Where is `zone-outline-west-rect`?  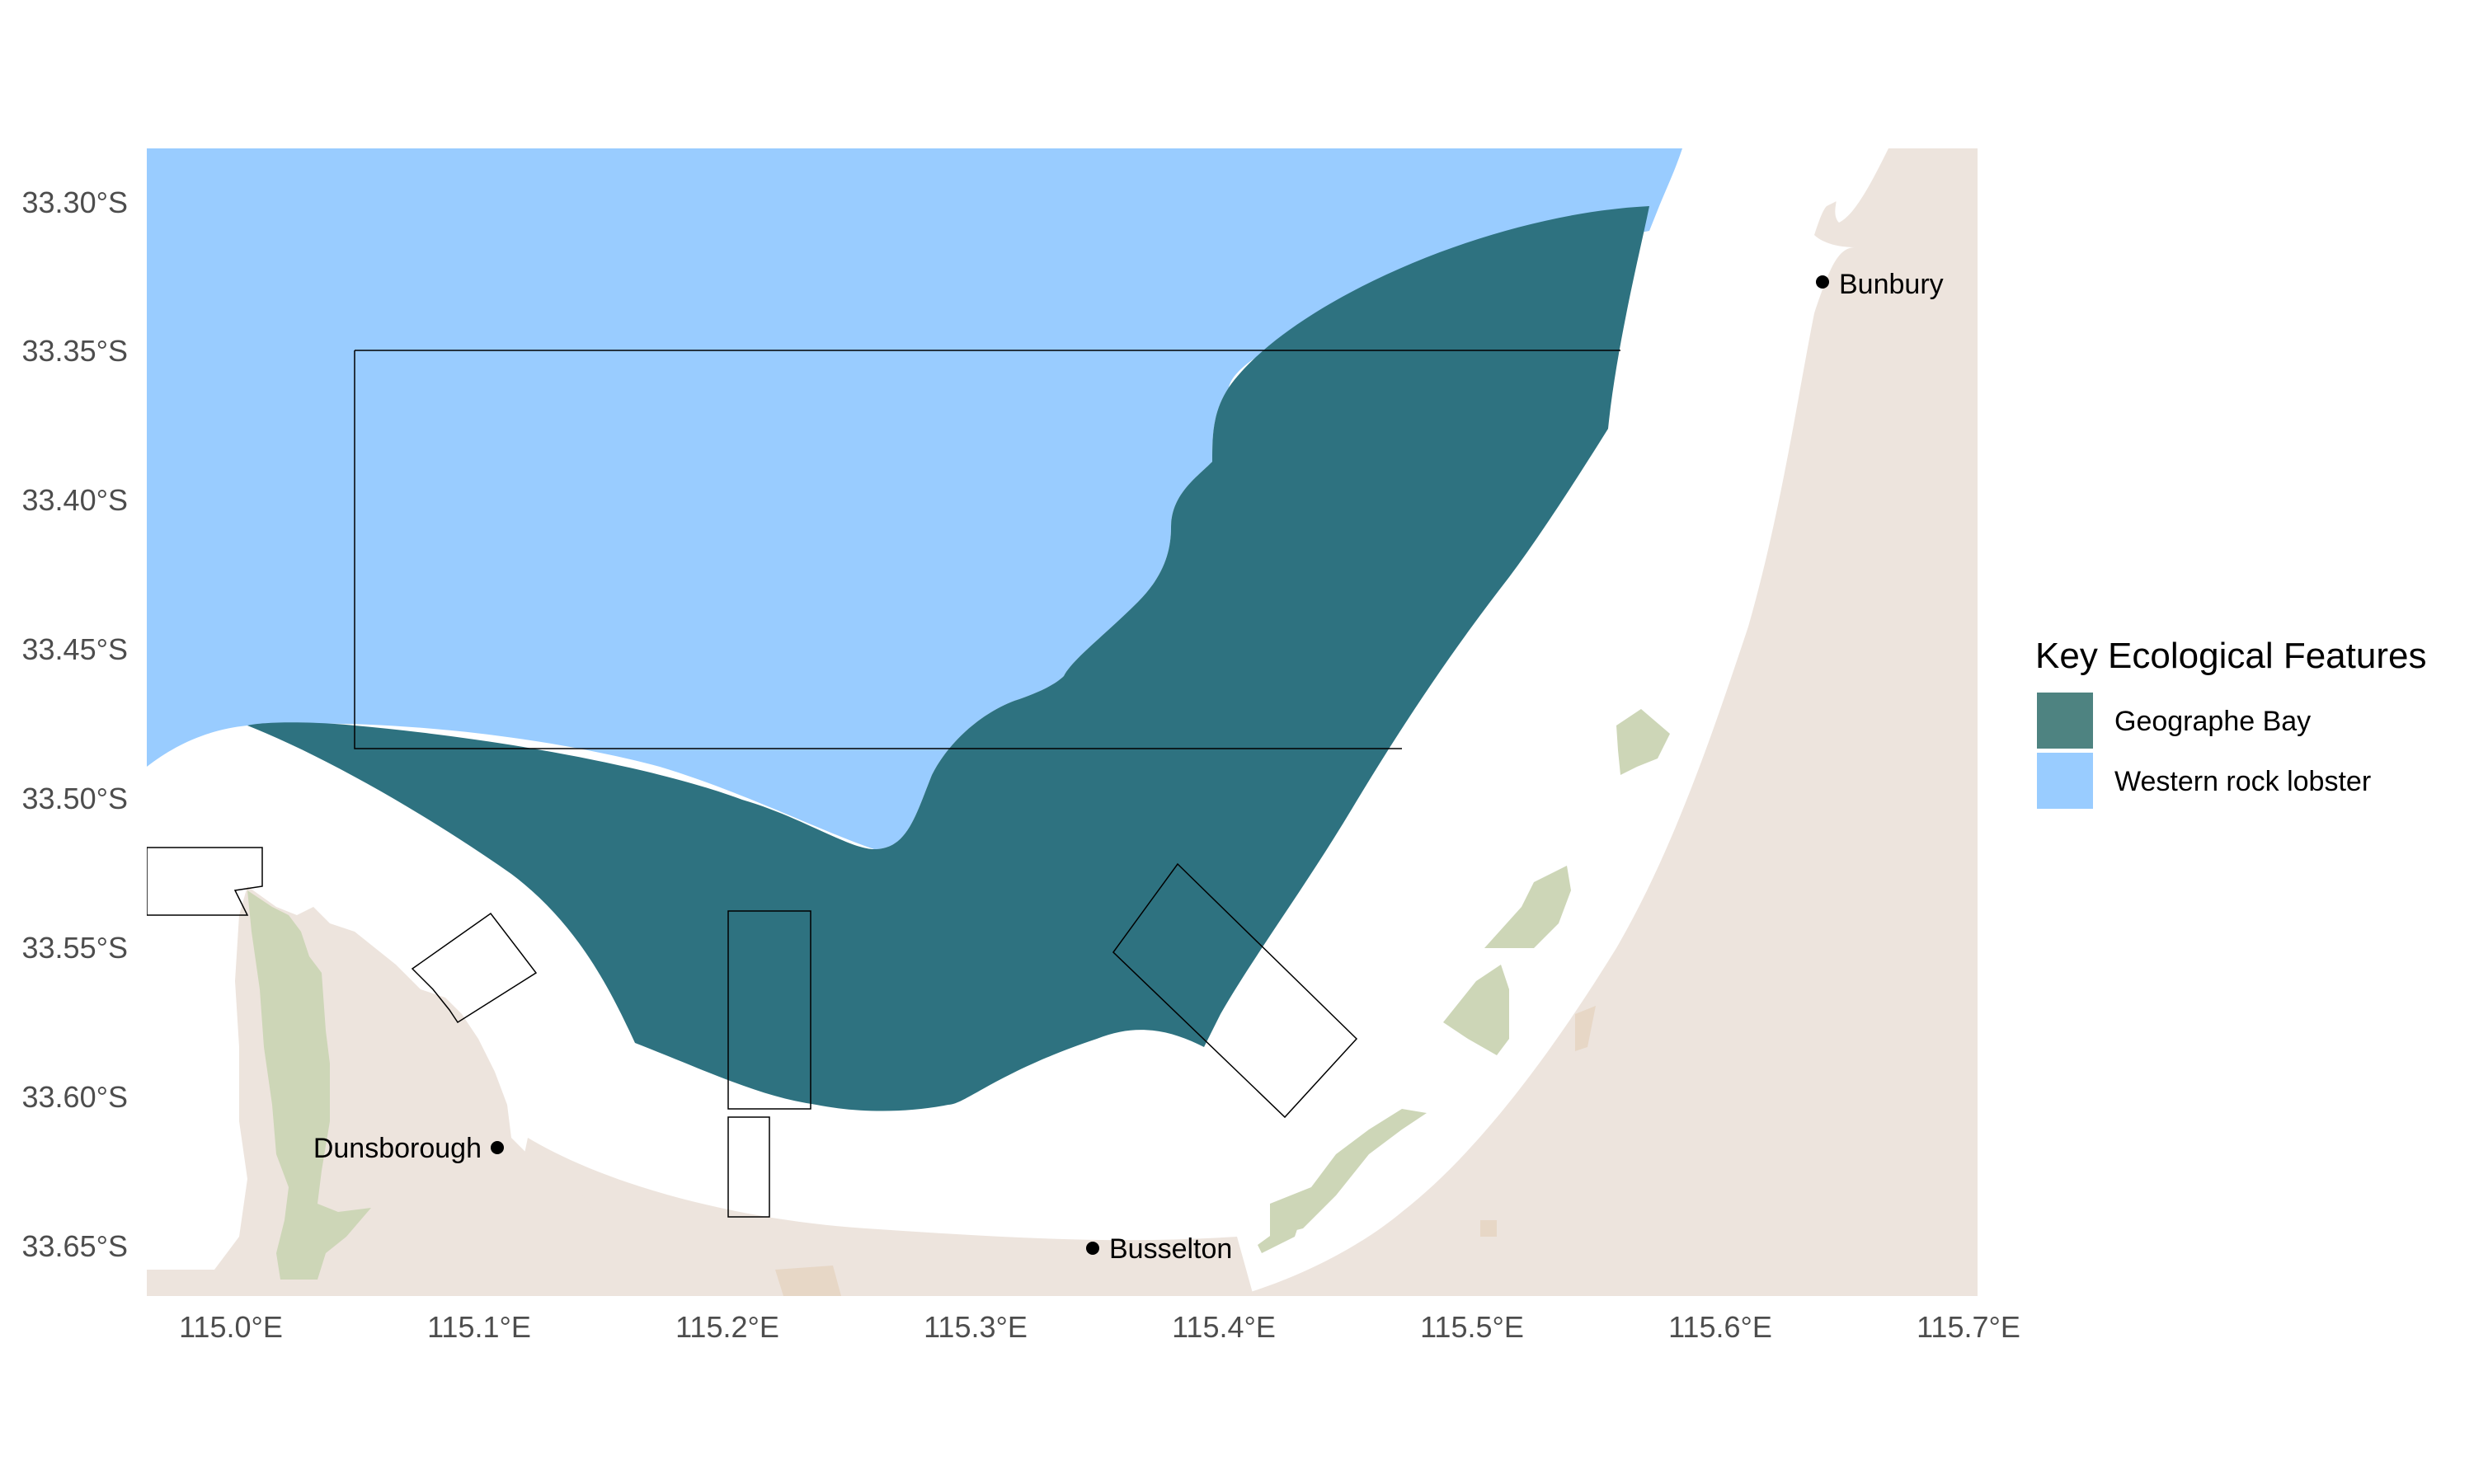 zone-outline-west-rect is located at coordinates (205, 881).